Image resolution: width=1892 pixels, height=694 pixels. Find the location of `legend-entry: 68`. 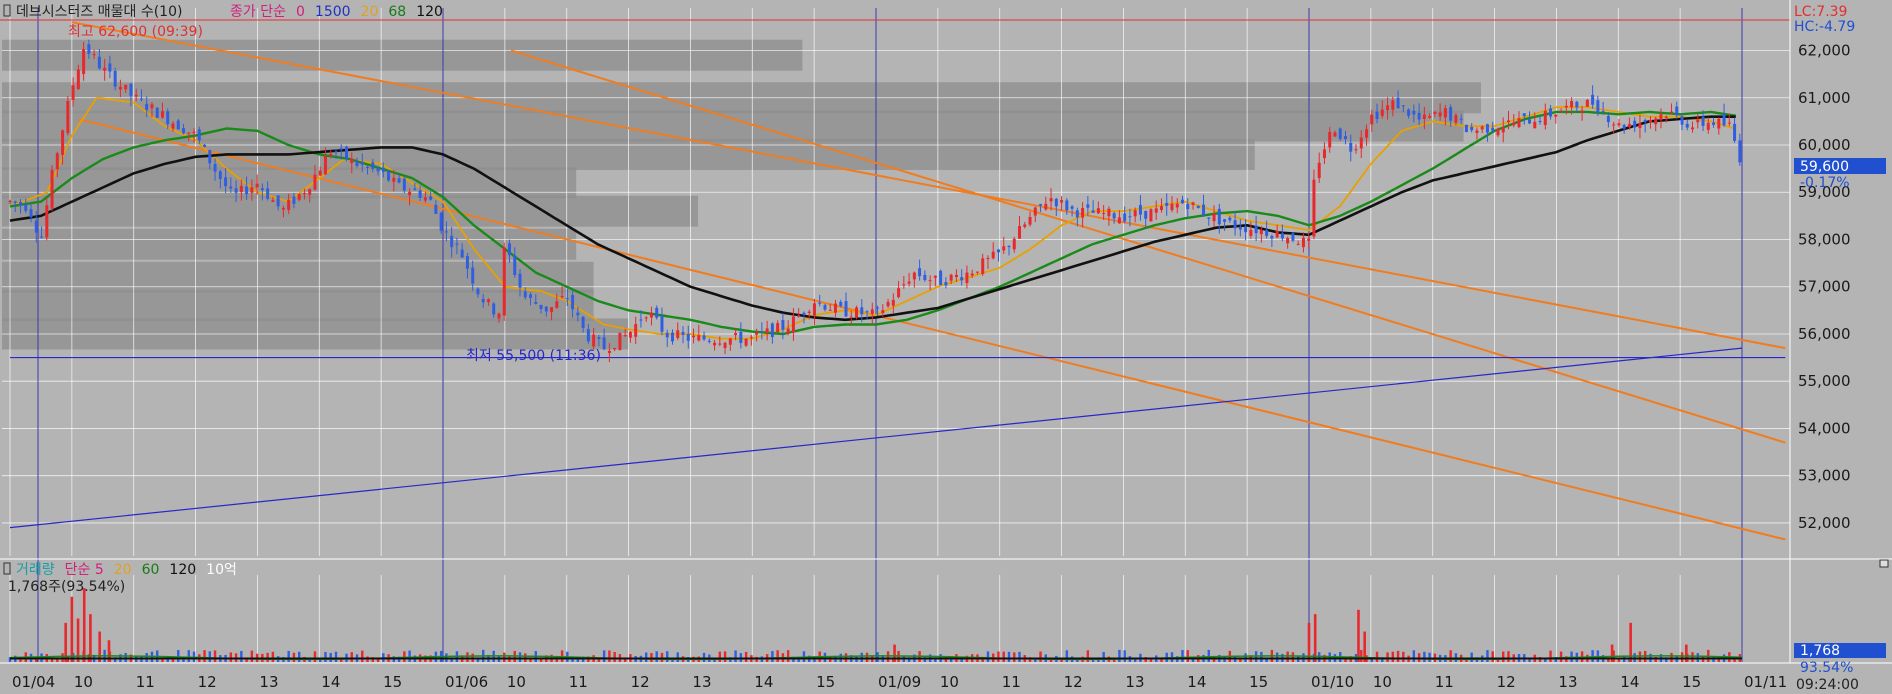

legend-entry: 68 is located at coordinates (397, 12).